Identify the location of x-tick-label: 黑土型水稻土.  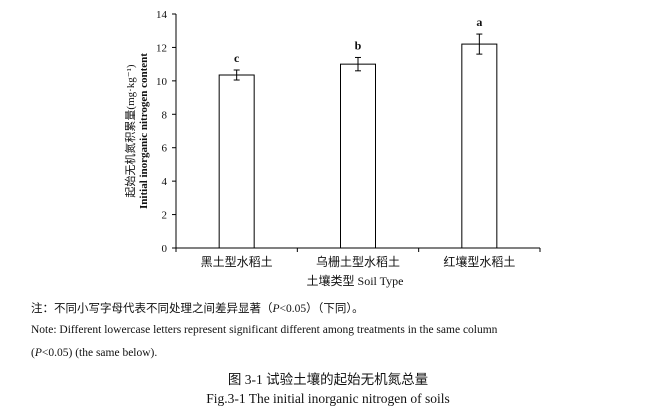
(237, 262).